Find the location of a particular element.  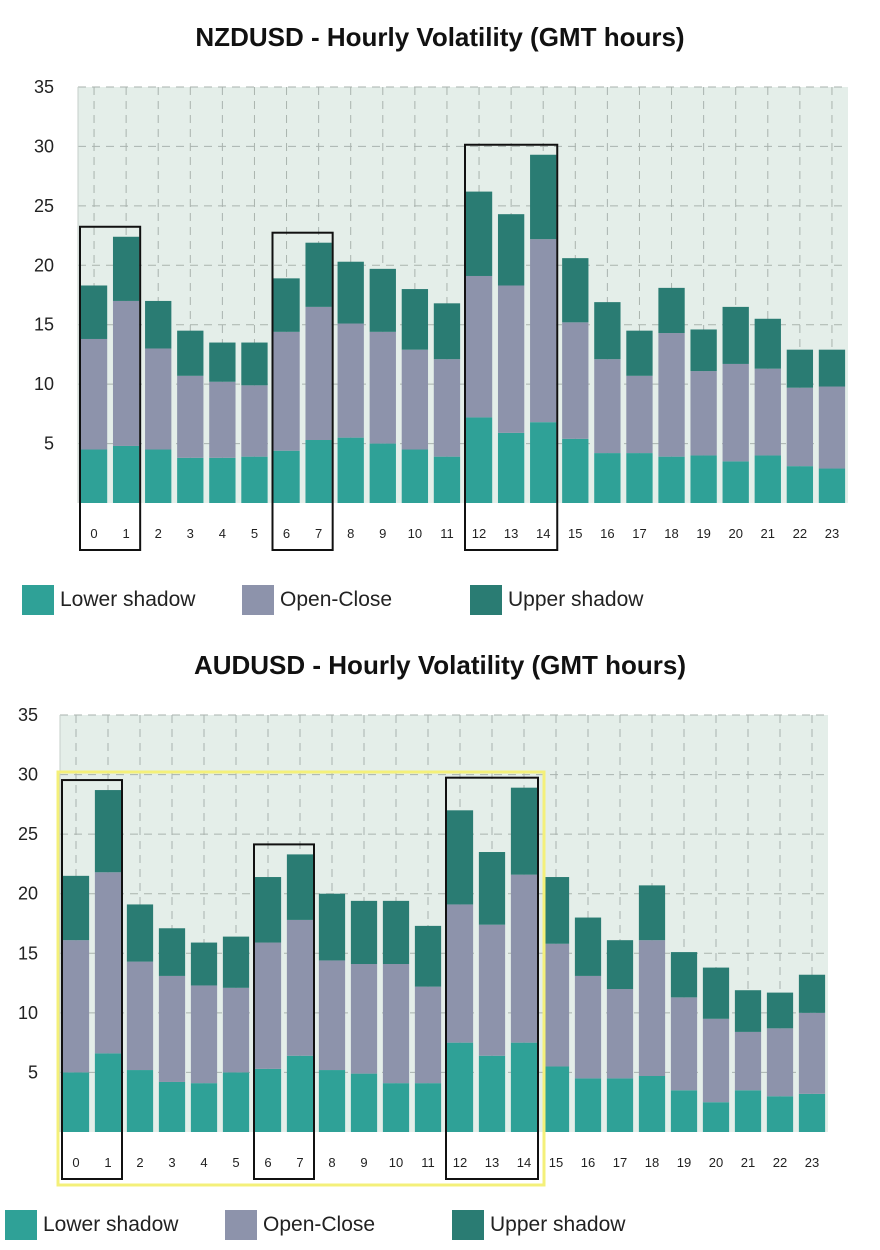

legend-item-open-close: Open-Close is located at coordinates (300, 1225).